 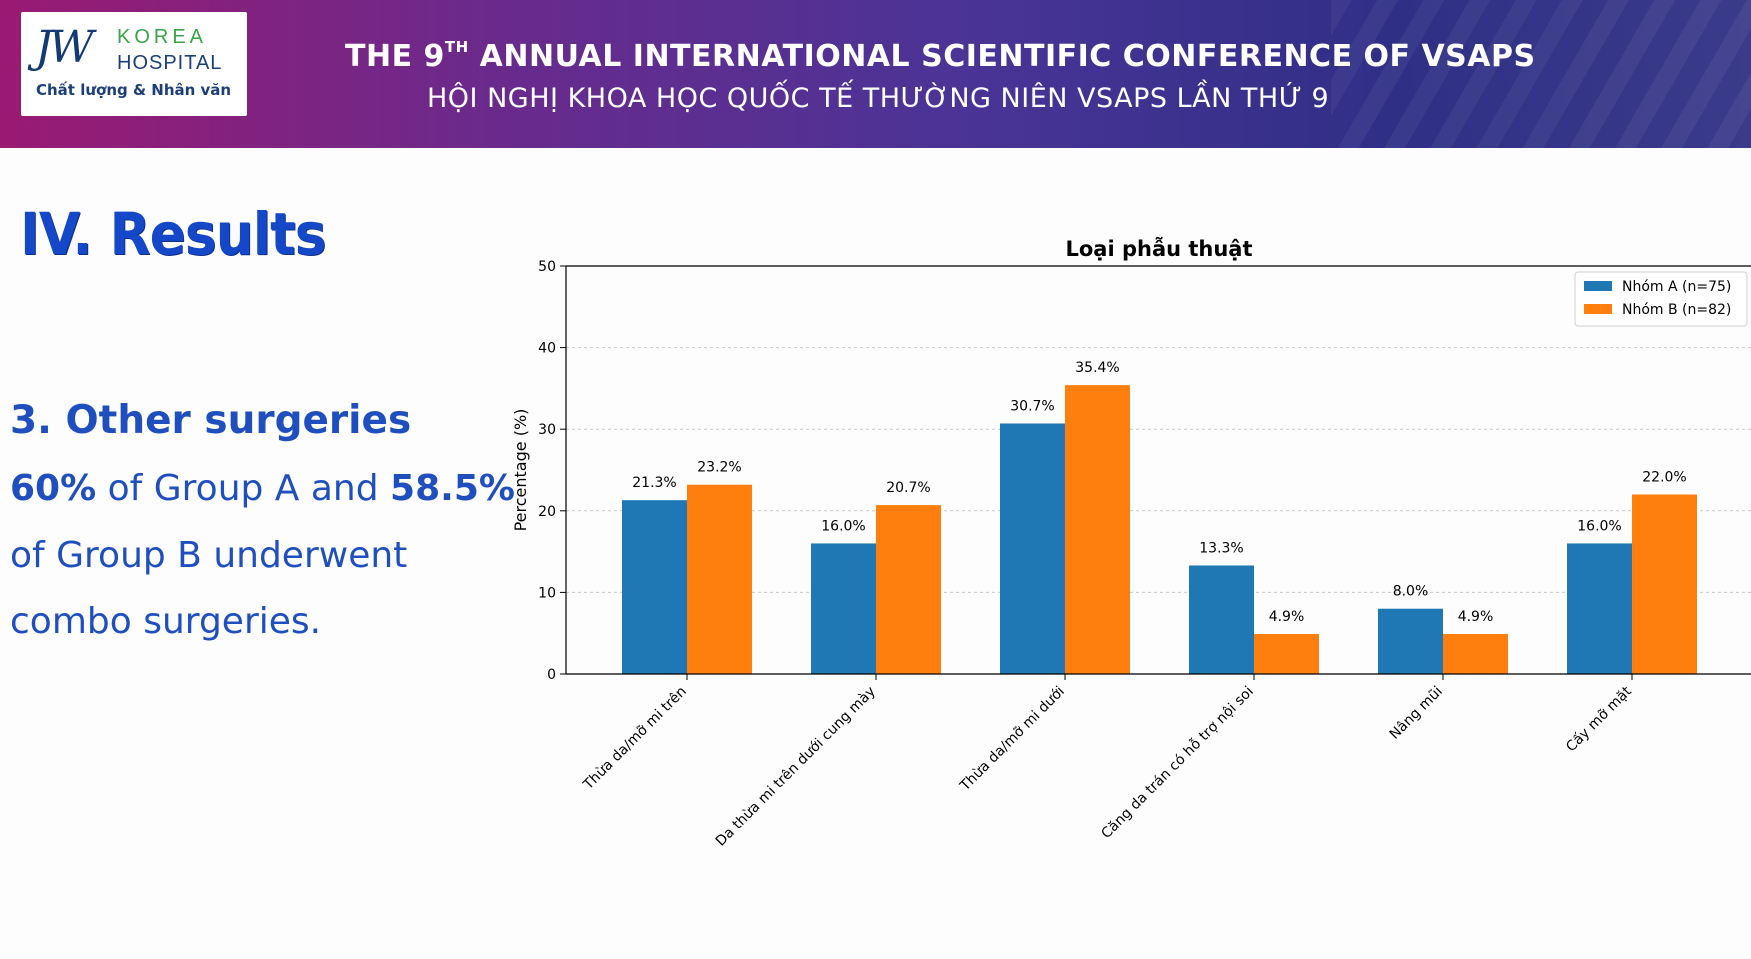 I want to click on logo-mark: JW, so click(x=64, y=47).